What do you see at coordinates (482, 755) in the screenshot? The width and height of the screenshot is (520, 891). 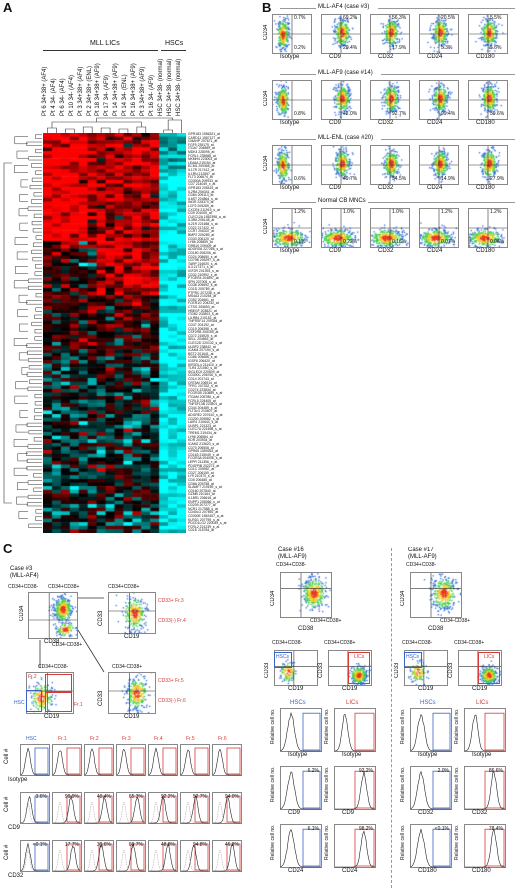 I see `hist-marker-label: Isotype` at bounding box center [482, 755].